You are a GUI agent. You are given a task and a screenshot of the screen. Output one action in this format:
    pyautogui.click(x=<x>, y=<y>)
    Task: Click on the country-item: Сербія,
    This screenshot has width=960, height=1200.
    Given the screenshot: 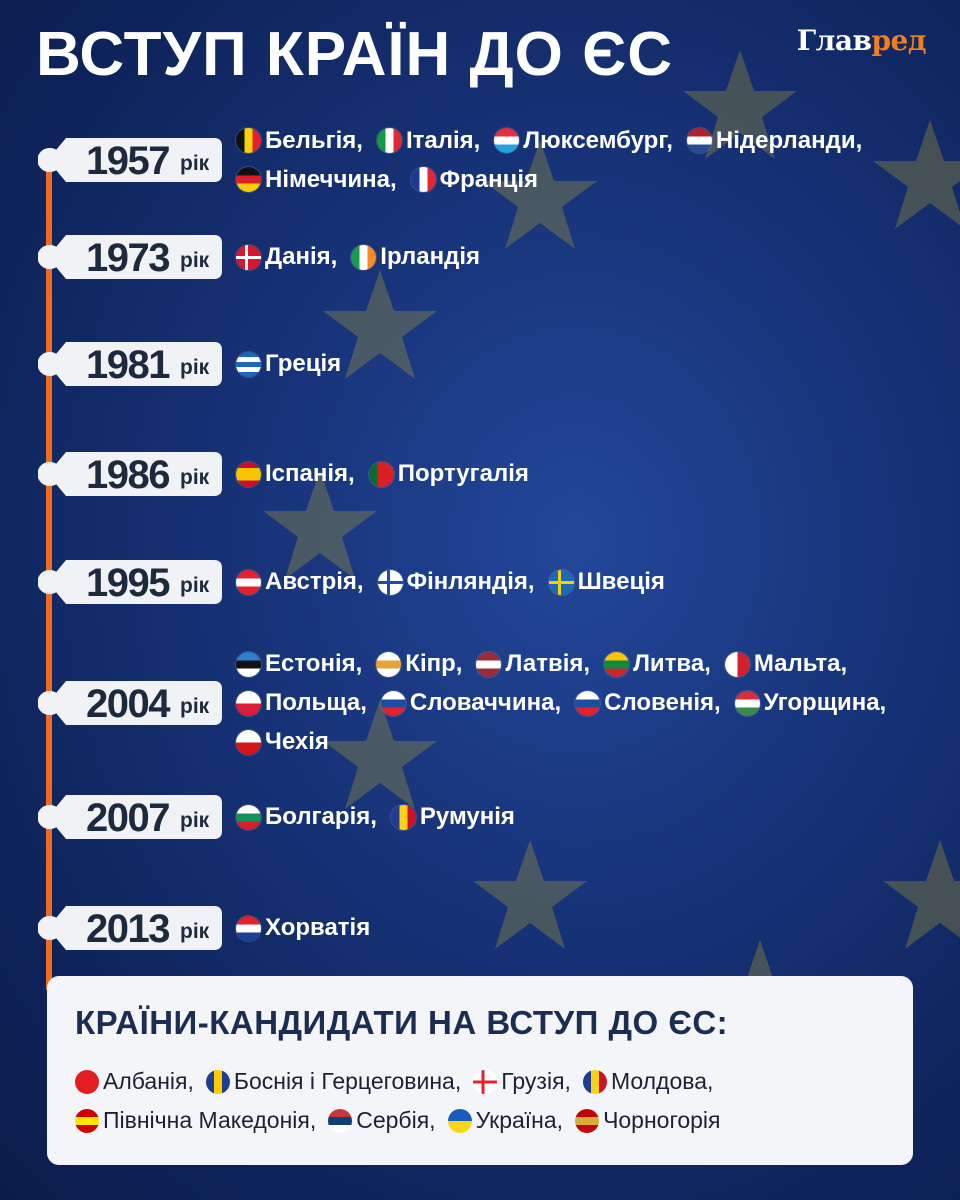 What is the action you would take?
    pyautogui.click(x=382, y=1120)
    